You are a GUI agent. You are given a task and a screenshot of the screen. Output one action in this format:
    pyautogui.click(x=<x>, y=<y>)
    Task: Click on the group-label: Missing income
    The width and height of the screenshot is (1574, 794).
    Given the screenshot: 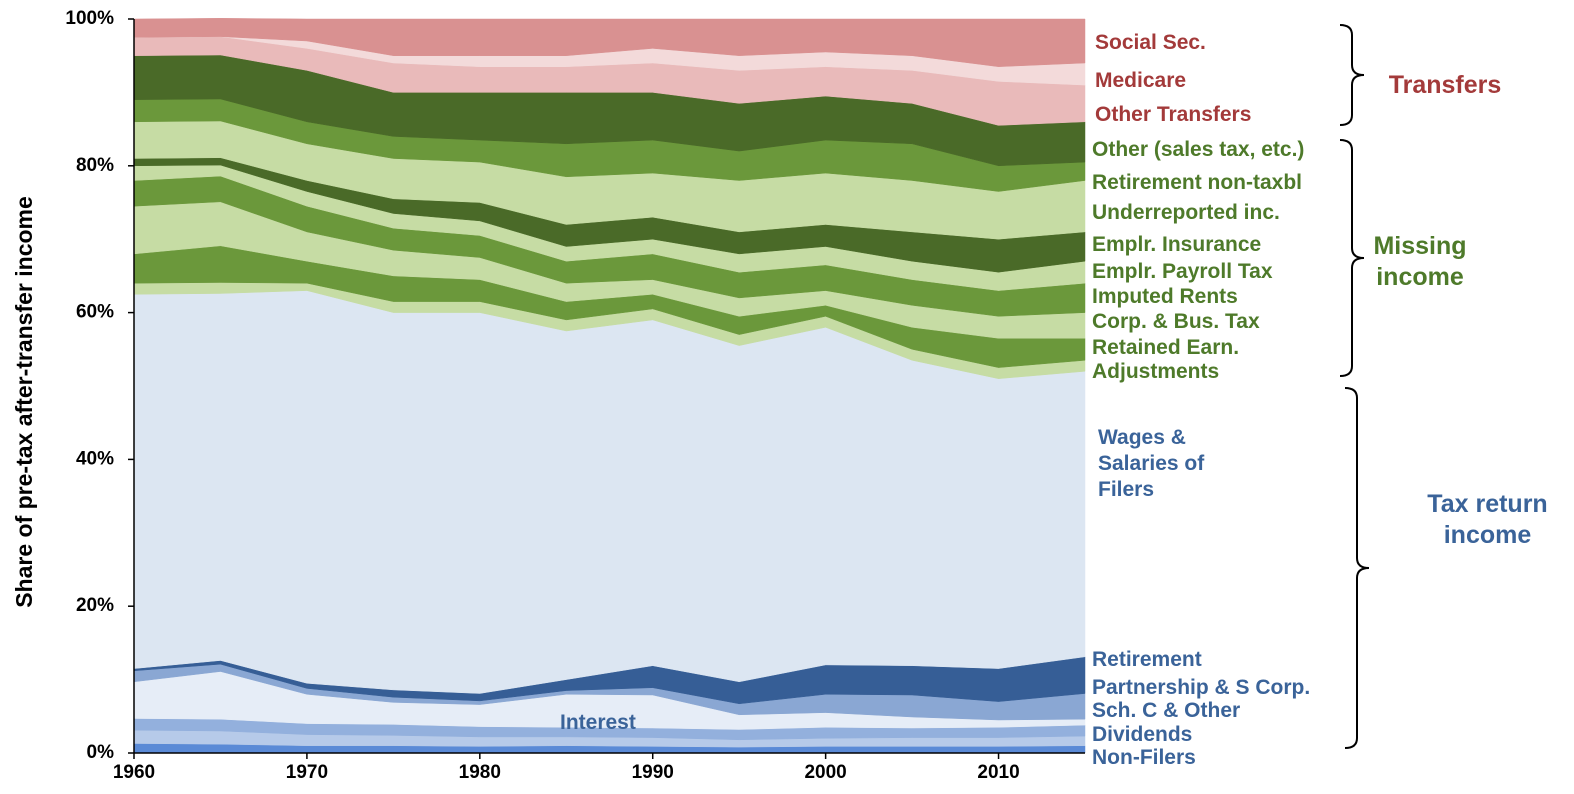 What is the action you would take?
    pyautogui.click(x=1420, y=261)
    